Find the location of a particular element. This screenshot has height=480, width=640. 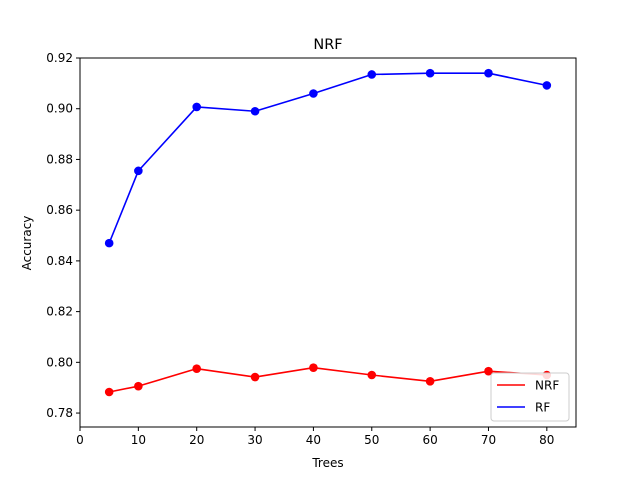

y-axis-label: Accuracy is located at coordinates (27, 243).